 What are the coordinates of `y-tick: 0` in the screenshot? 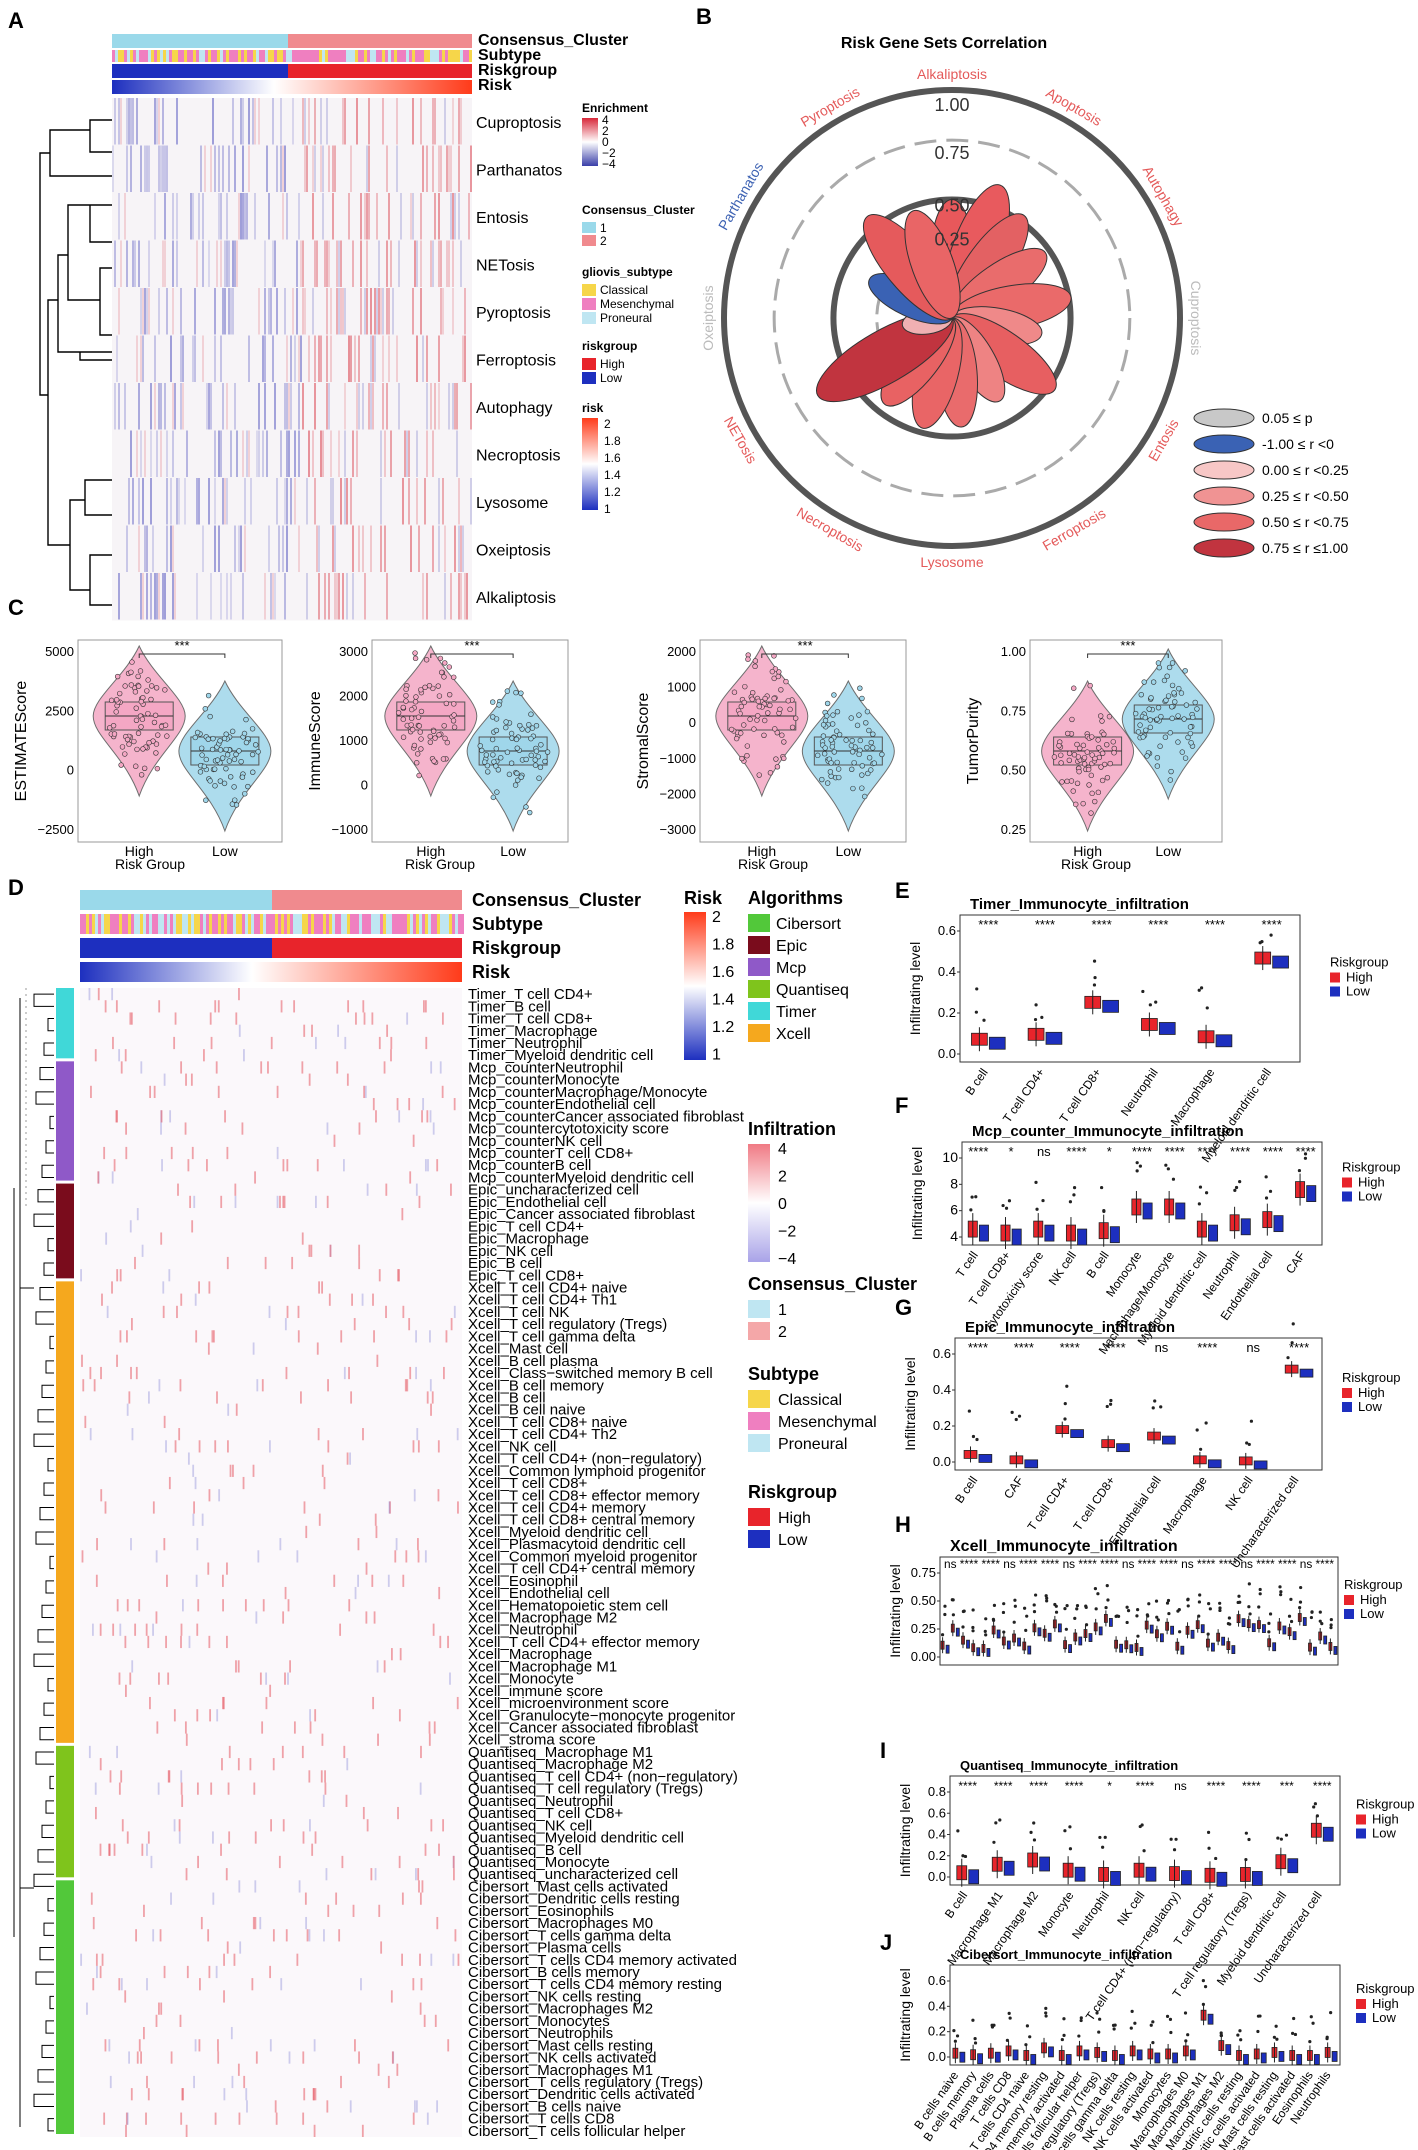 It's located at (364, 785).